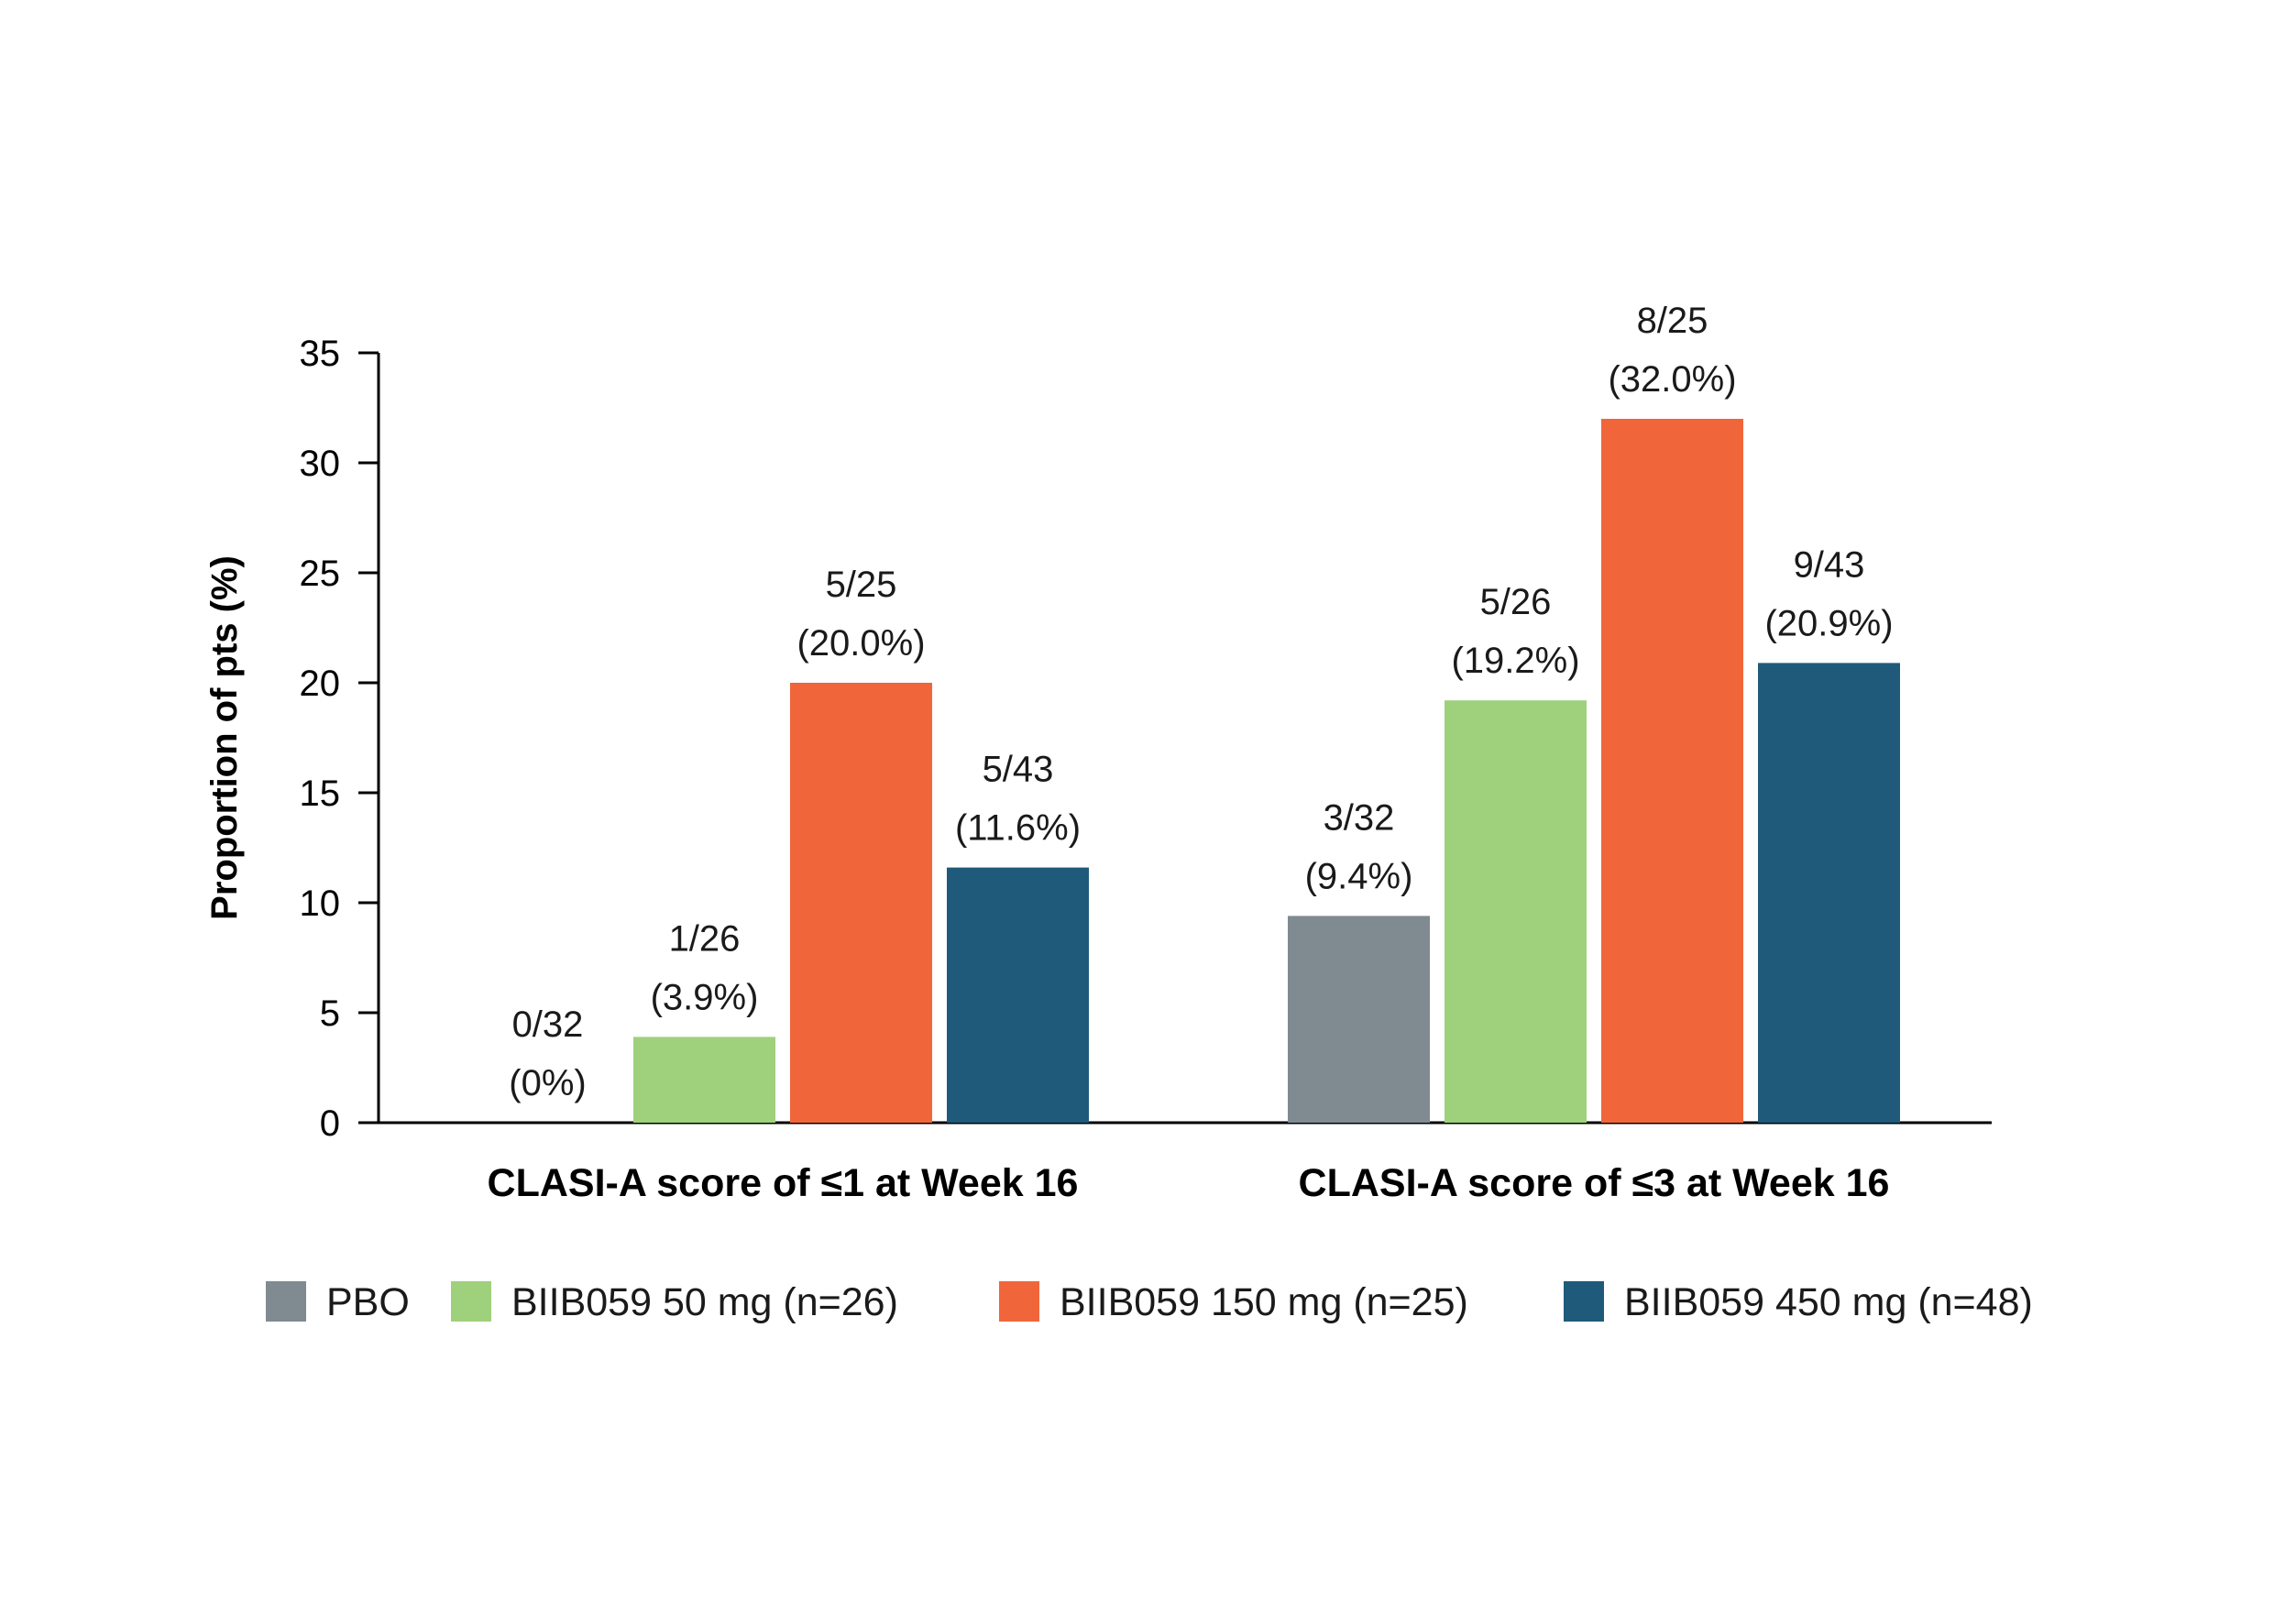  Describe the element at coordinates (1359, 876) in the screenshot. I see `data-label: (9.4%)` at that location.